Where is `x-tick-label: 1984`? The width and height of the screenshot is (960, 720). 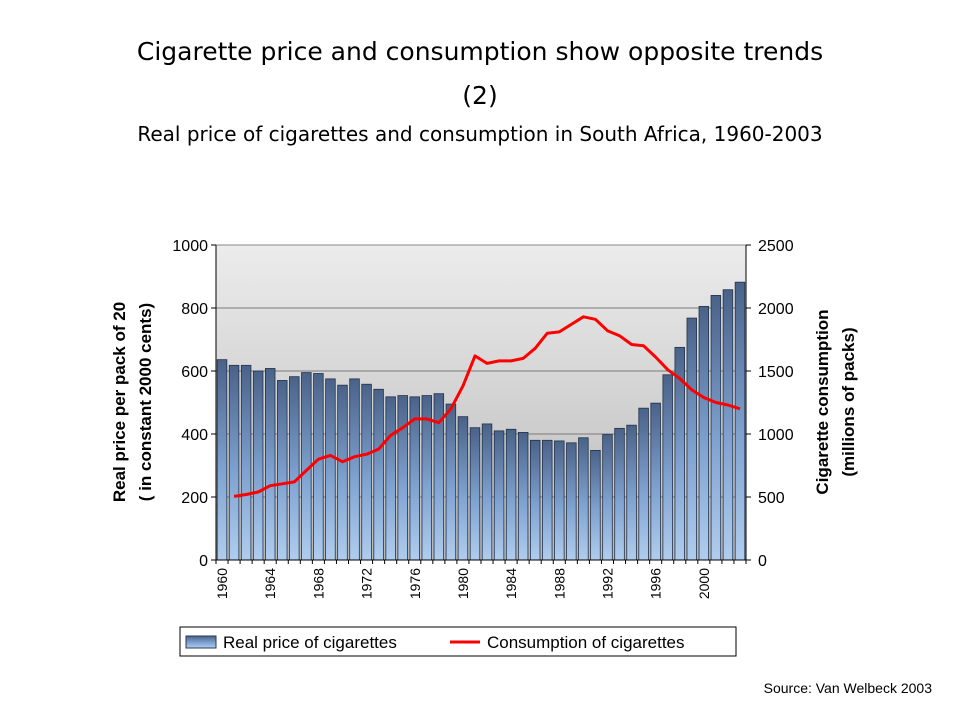
x-tick-label: 1984 is located at coordinates (511, 583).